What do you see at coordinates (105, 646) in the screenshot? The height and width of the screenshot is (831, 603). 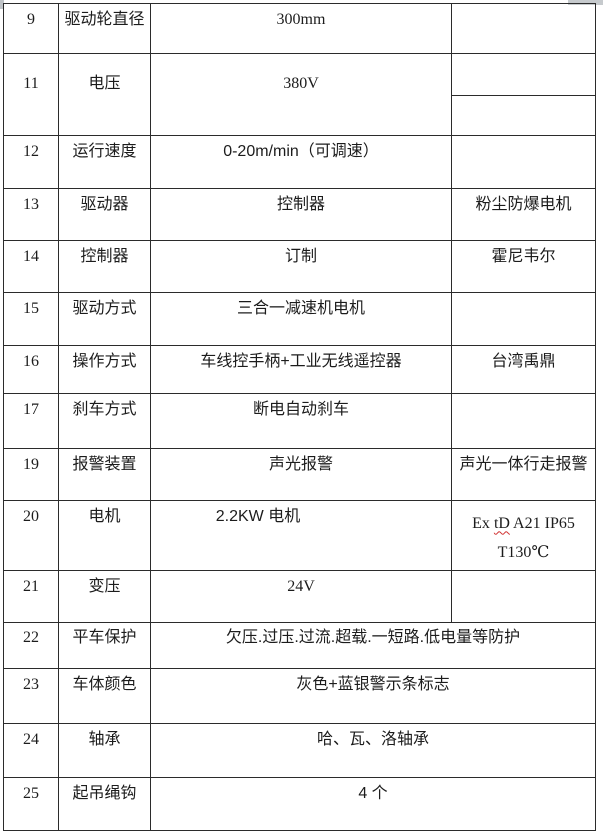 I see `spec-name-cell: 平车保护` at bounding box center [105, 646].